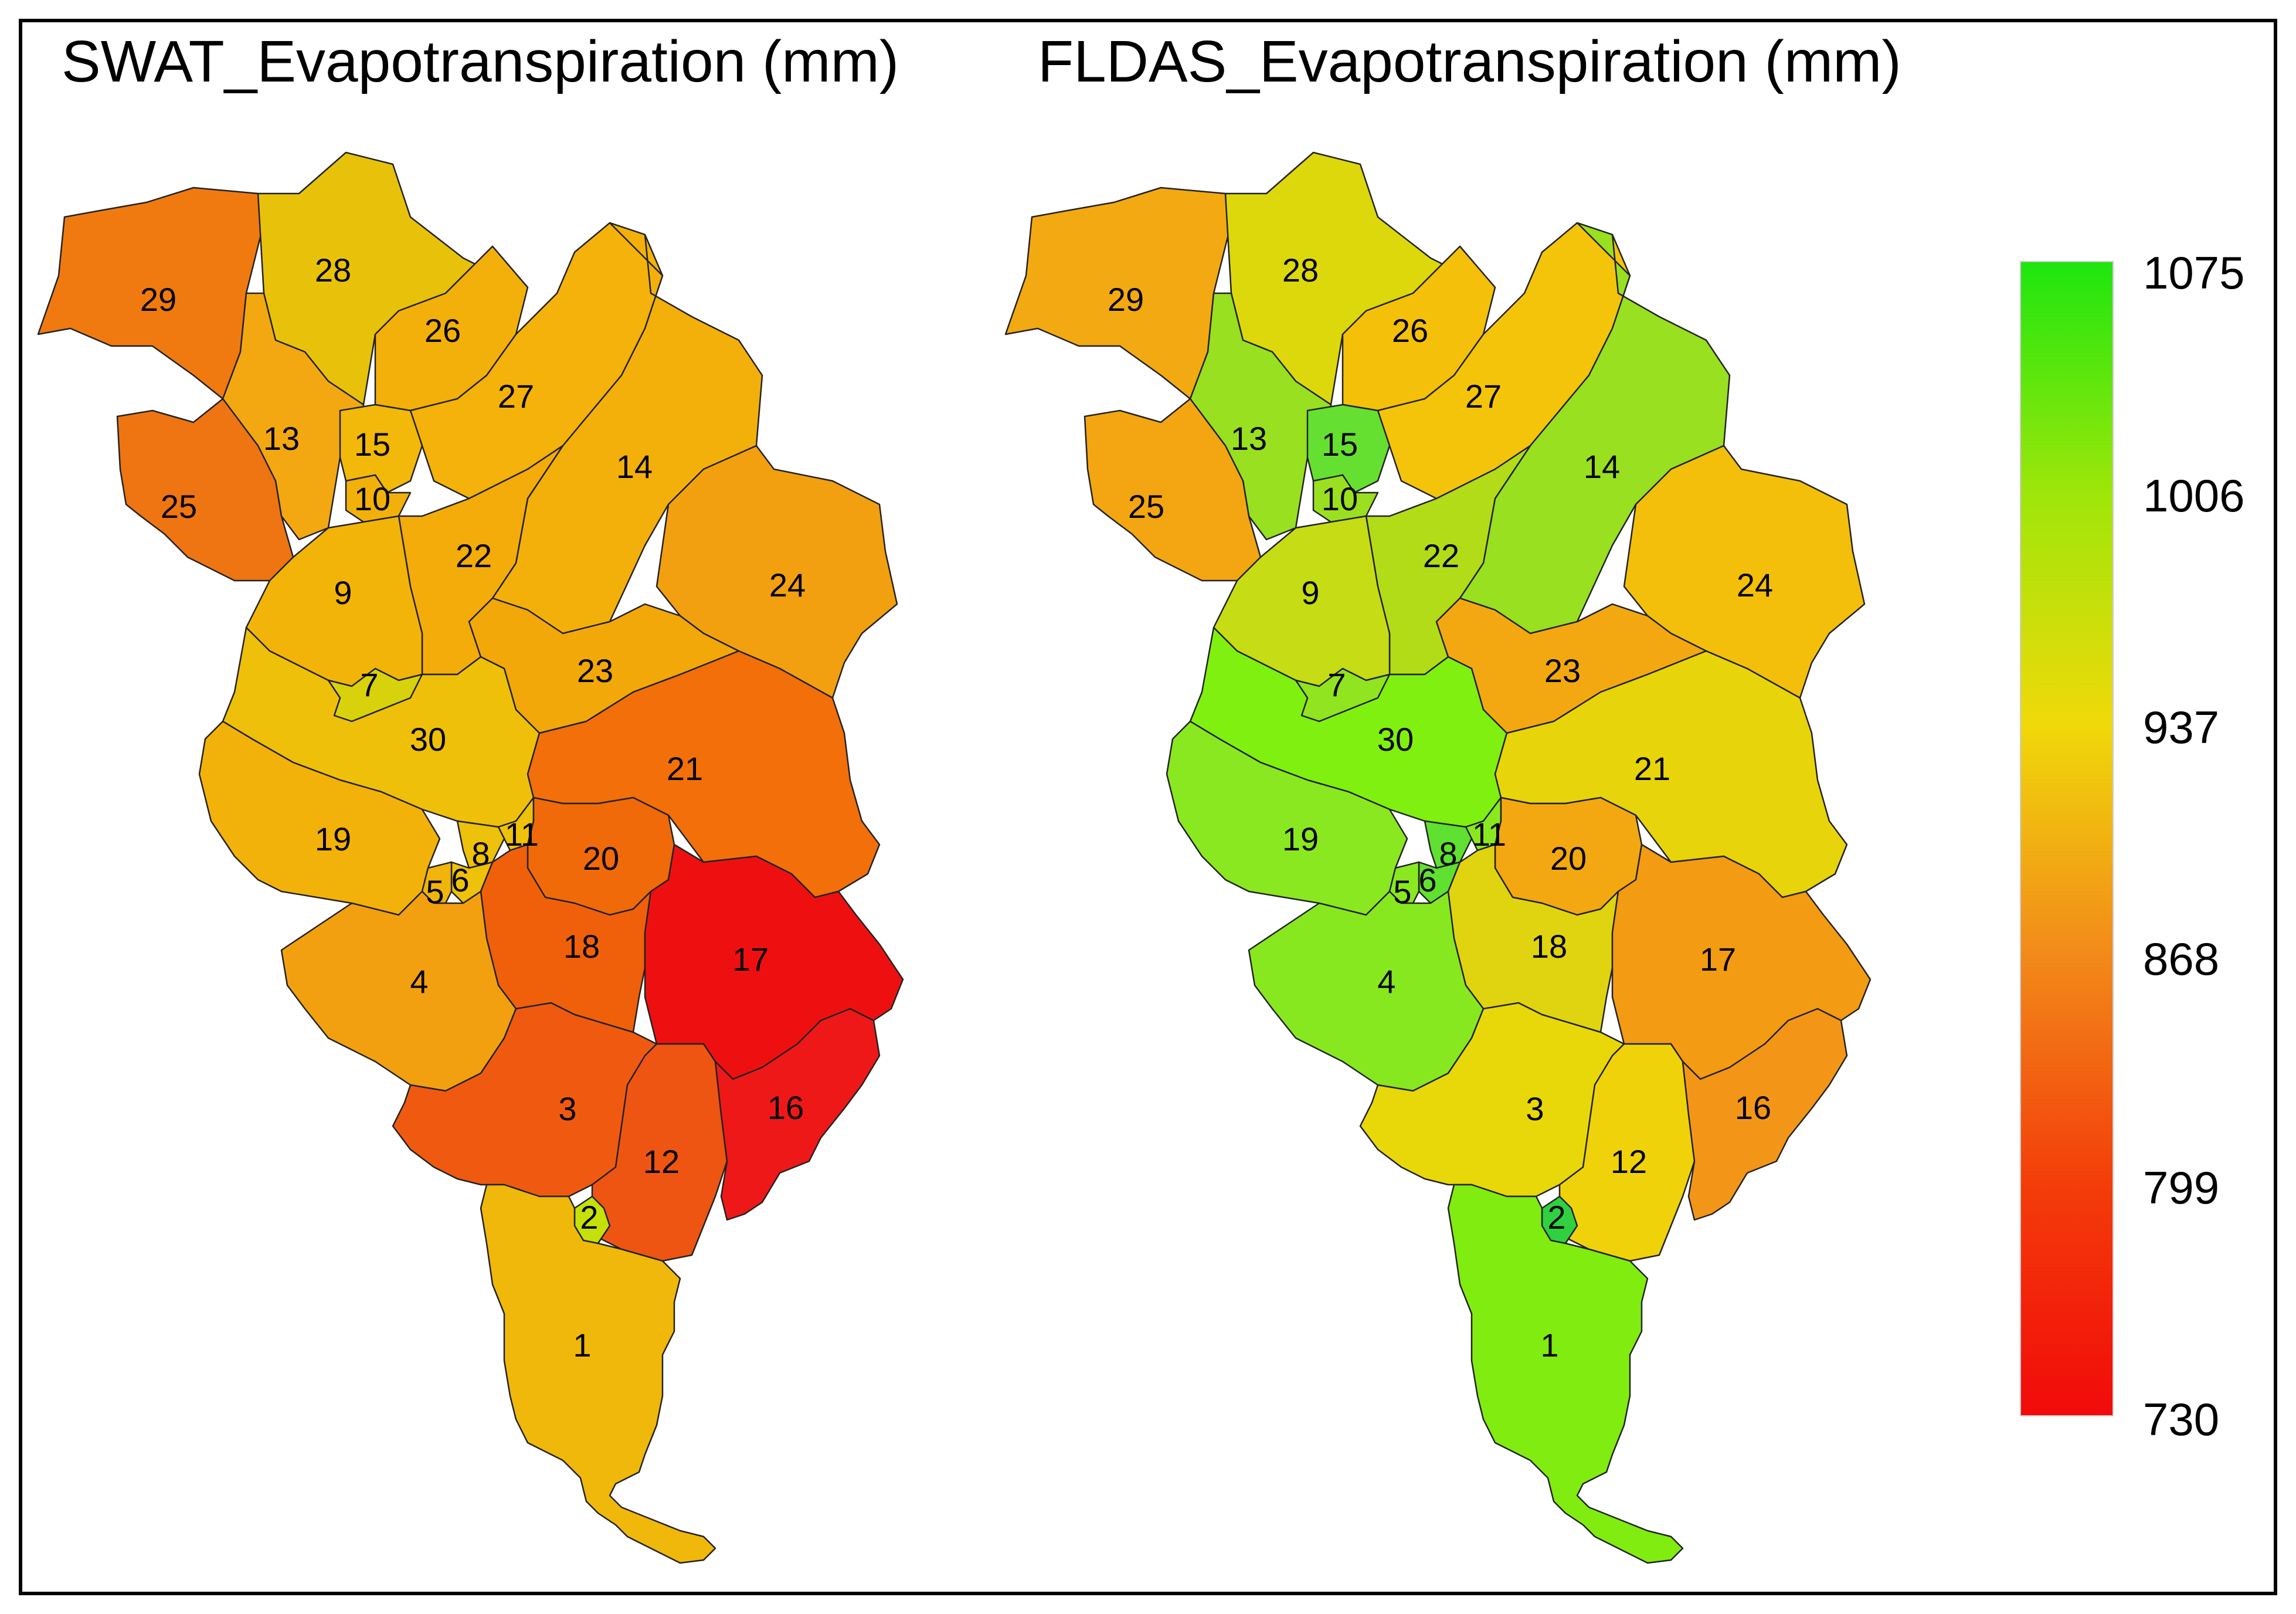 The height and width of the screenshot is (1614, 2296). I want to click on legend-tick-label: 868, so click(2181, 959).